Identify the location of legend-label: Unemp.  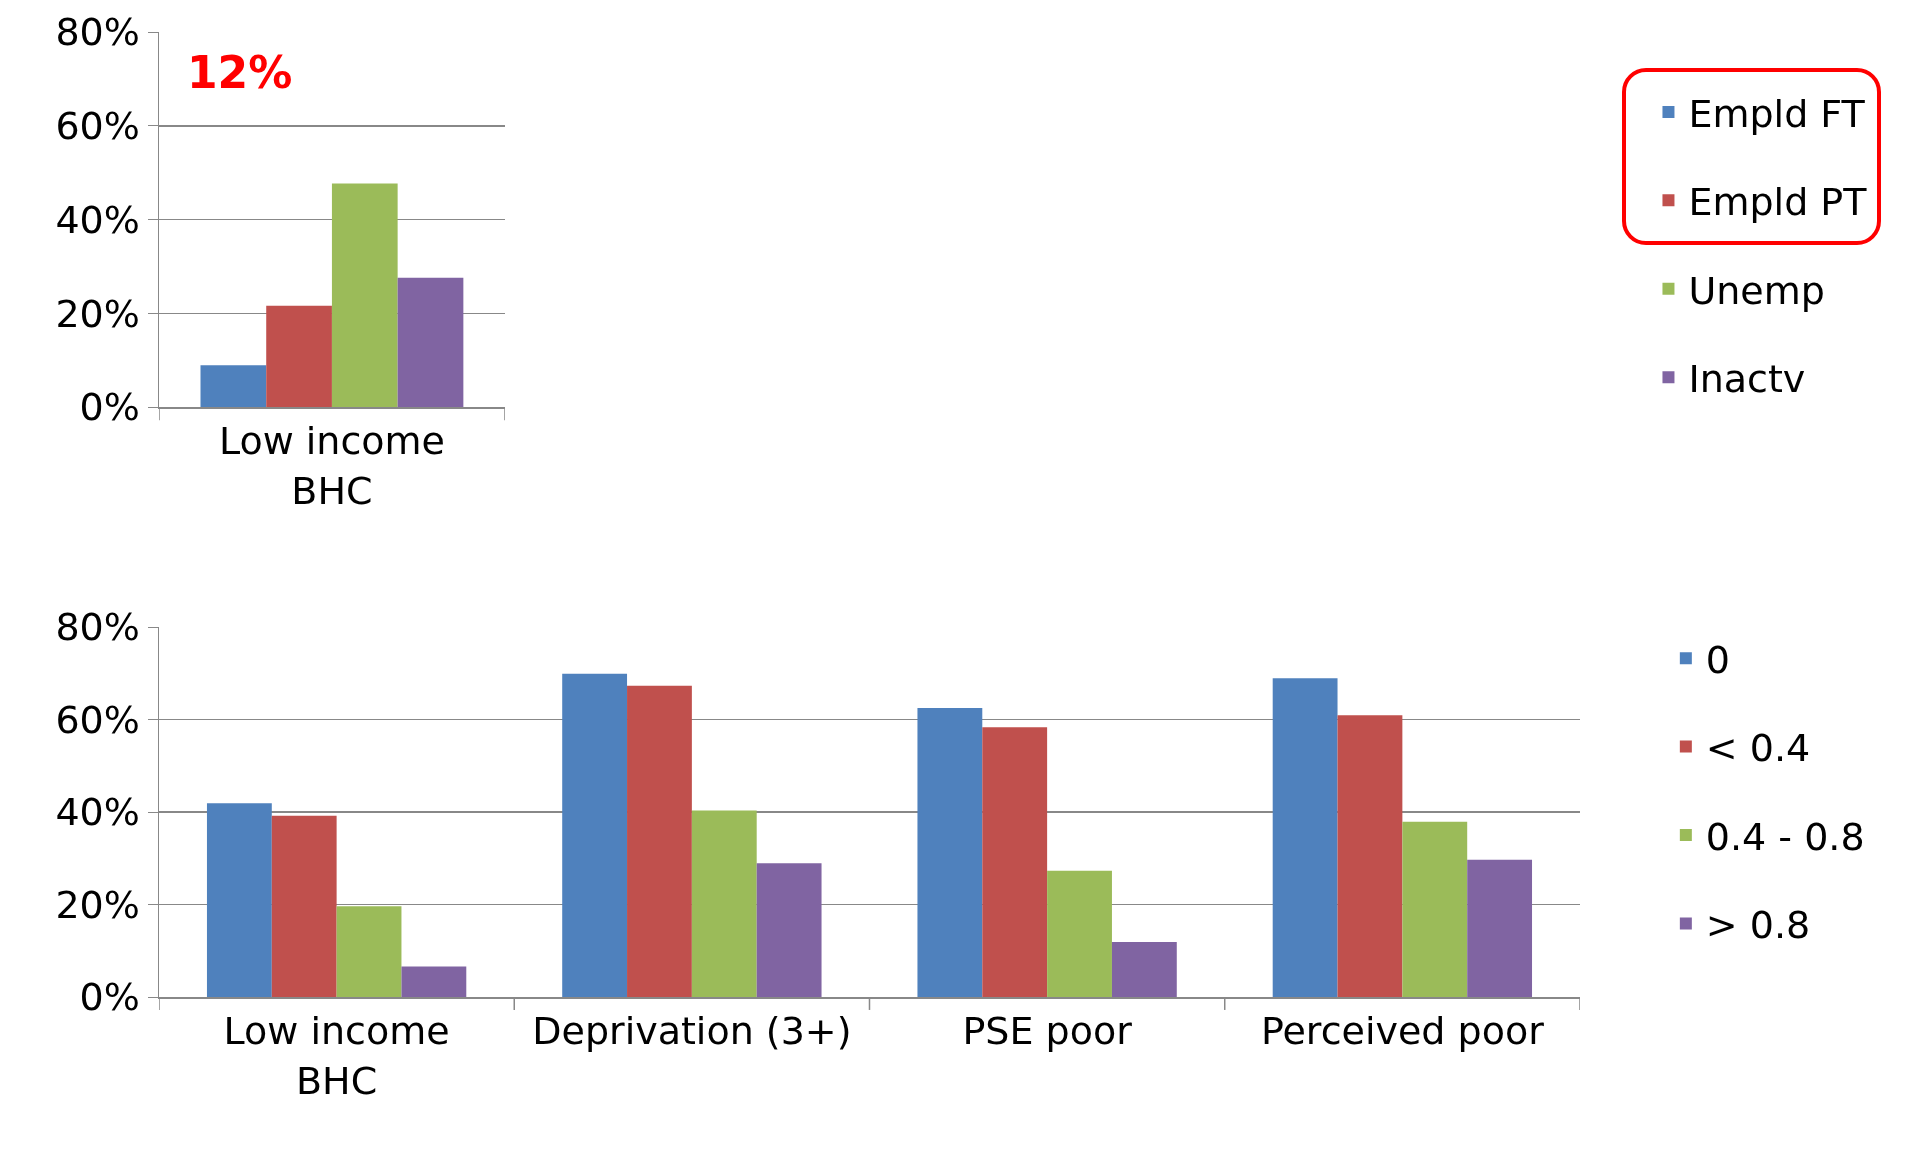
(1756, 290).